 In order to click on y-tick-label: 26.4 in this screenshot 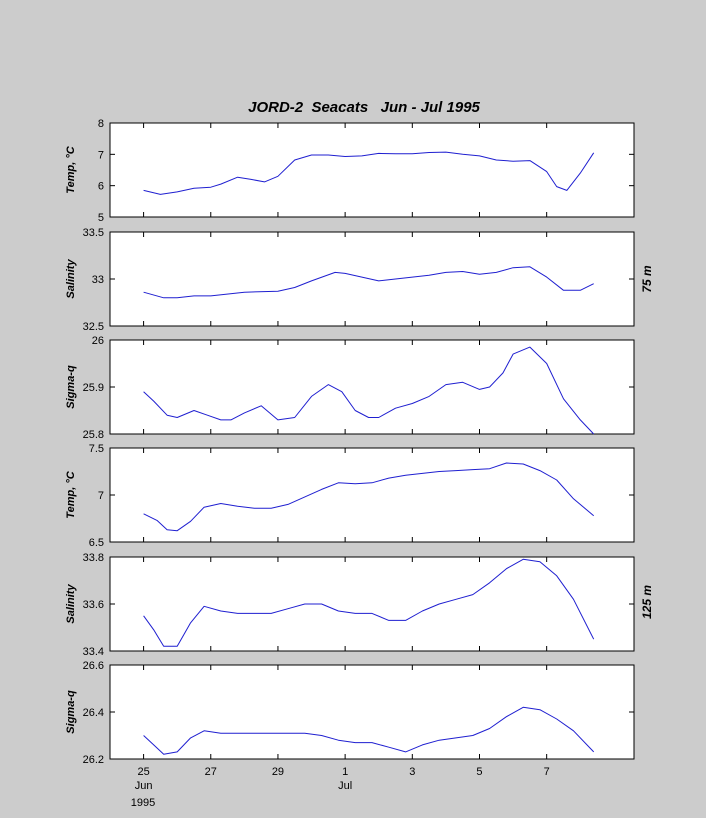, I will do `click(93, 713)`.